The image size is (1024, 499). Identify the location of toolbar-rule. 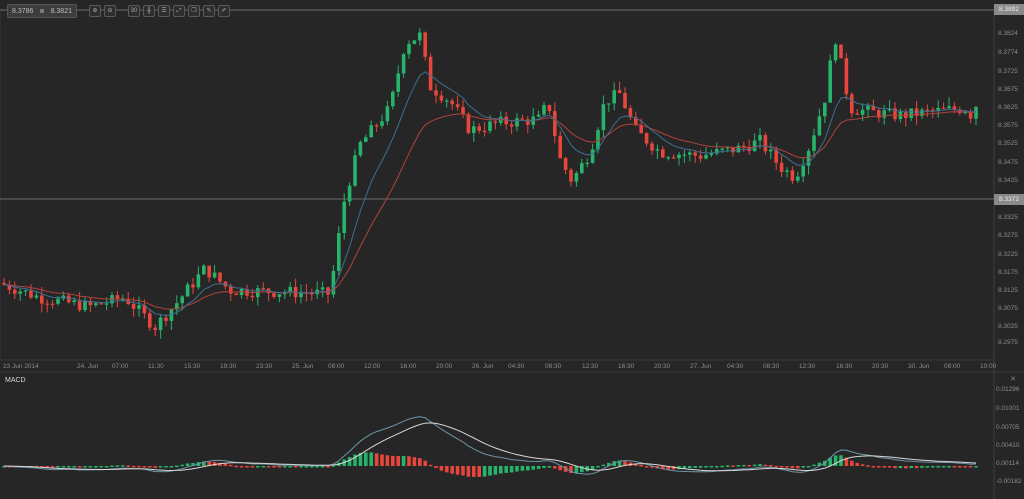
(497, 10).